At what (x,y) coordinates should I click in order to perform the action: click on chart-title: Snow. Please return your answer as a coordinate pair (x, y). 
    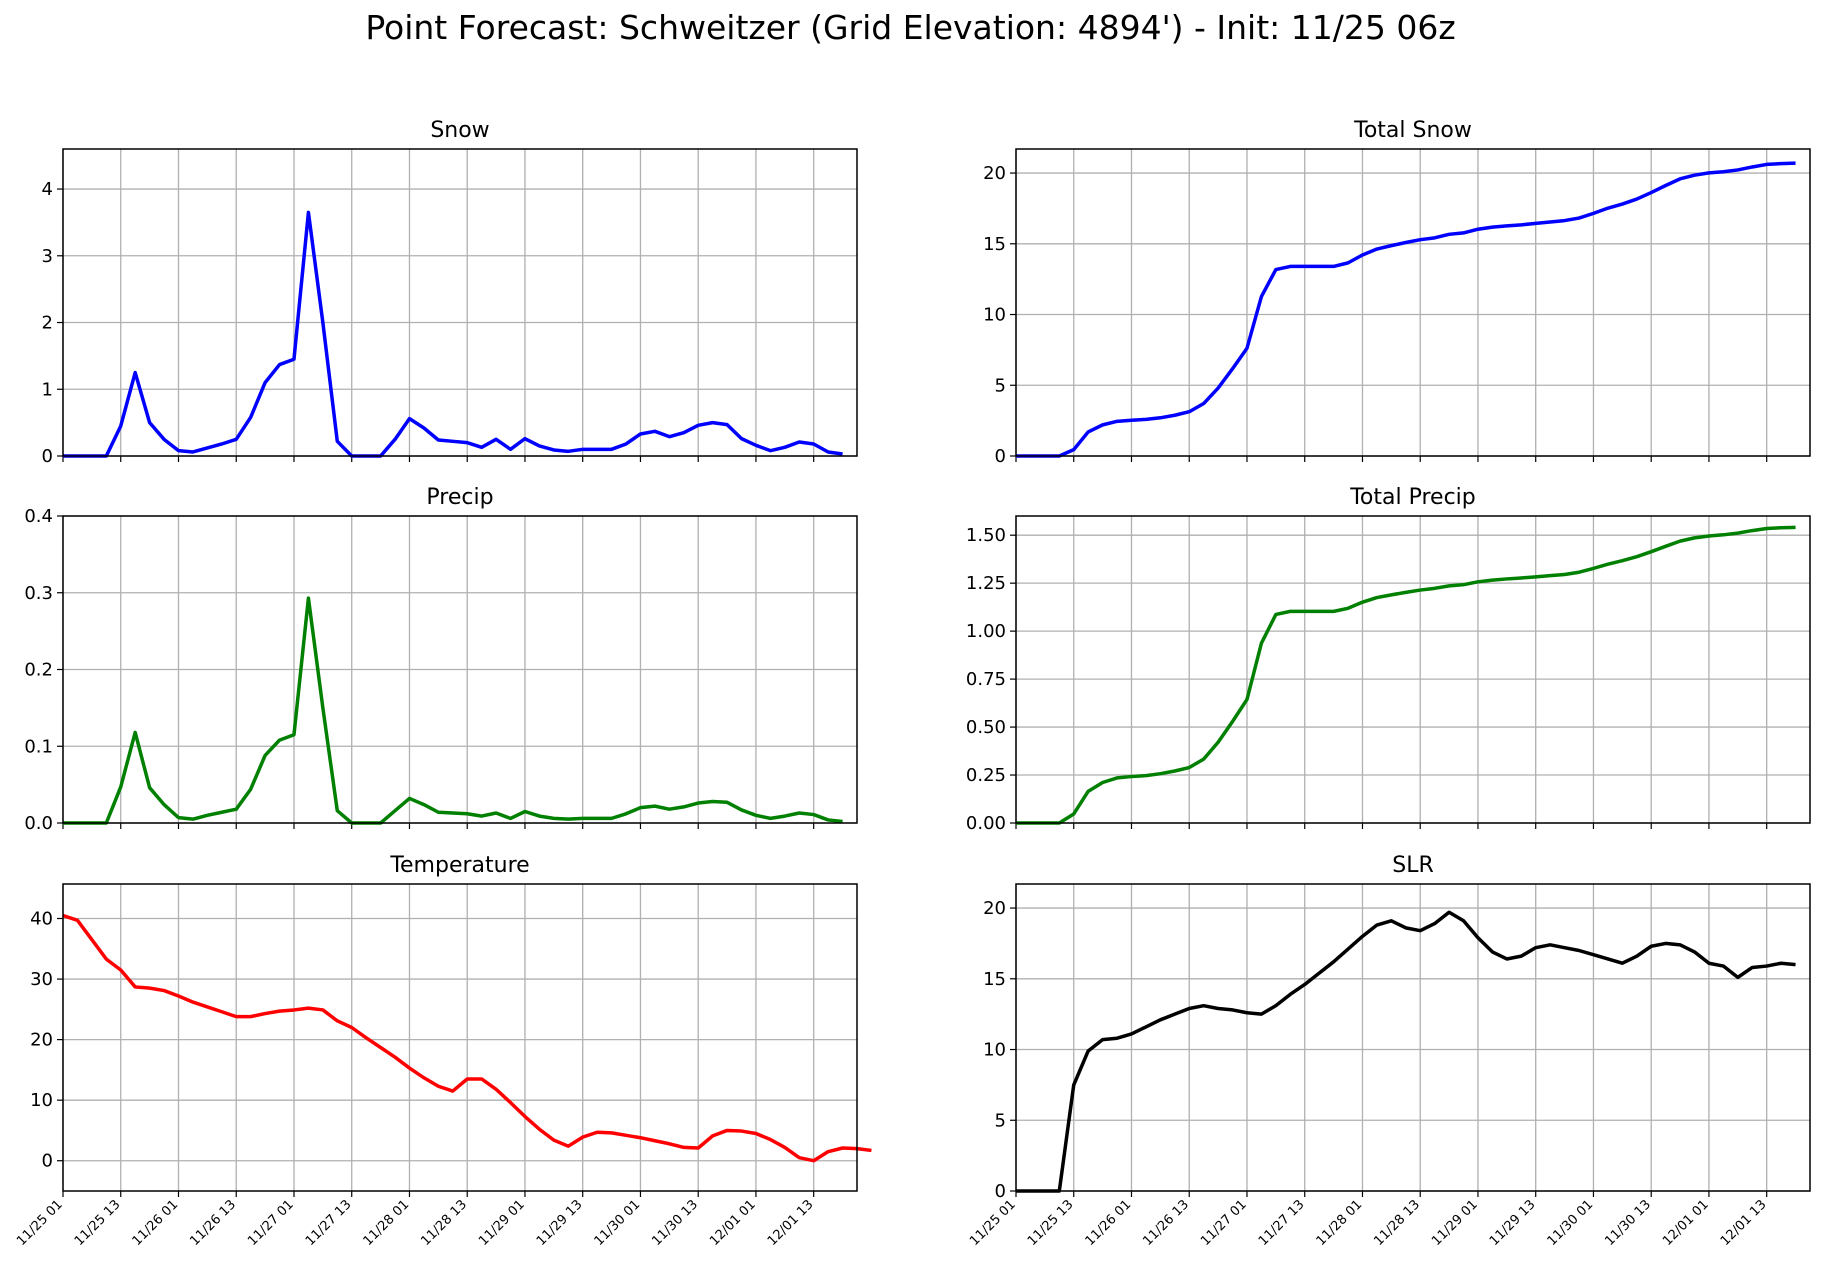
    Looking at the image, I should click on (459, 130).